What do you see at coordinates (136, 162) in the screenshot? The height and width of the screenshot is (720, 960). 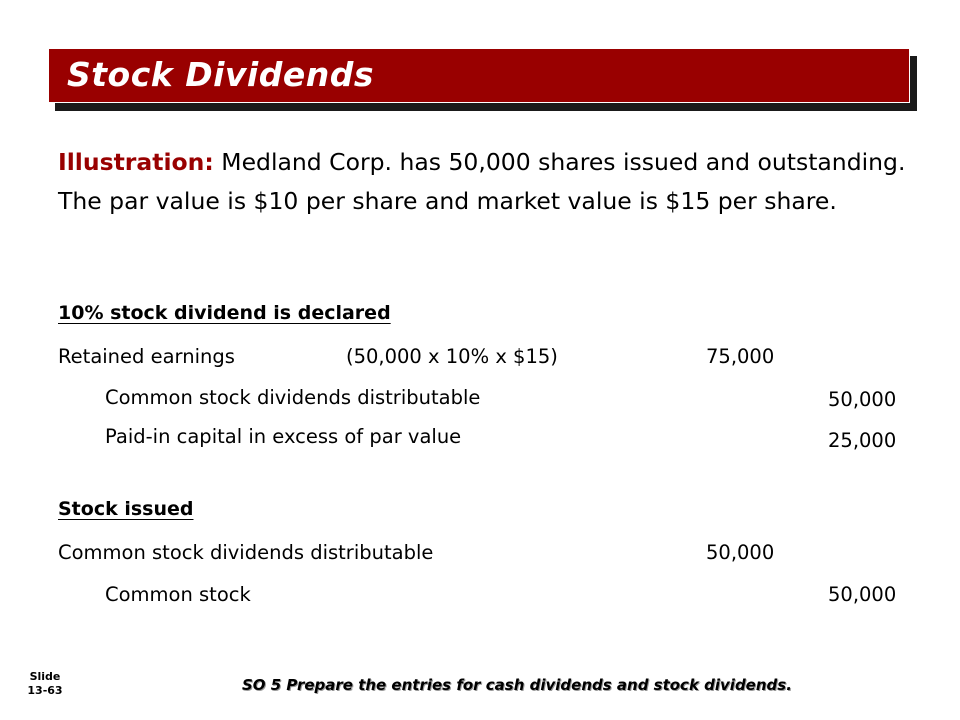 I see `illustration-label: Illustration:` at bounding box center [136, 162].